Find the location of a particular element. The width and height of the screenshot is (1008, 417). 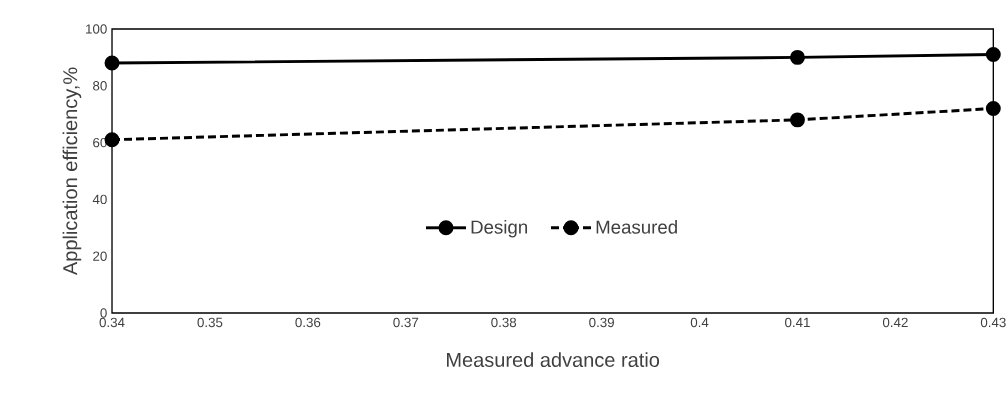

x-tick-label: 0.39 is located at coordinates (601, 322).